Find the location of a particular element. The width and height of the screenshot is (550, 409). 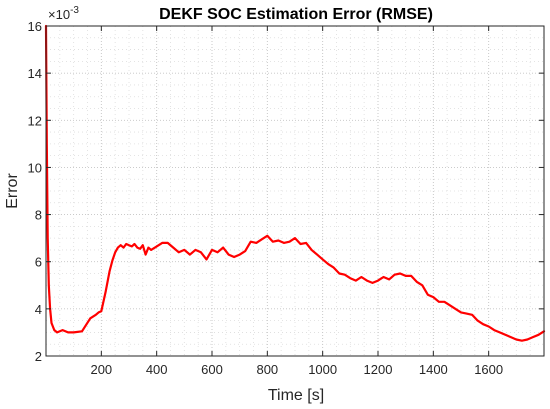

x-tick-label: 600 is located at coordinates (212, 369).